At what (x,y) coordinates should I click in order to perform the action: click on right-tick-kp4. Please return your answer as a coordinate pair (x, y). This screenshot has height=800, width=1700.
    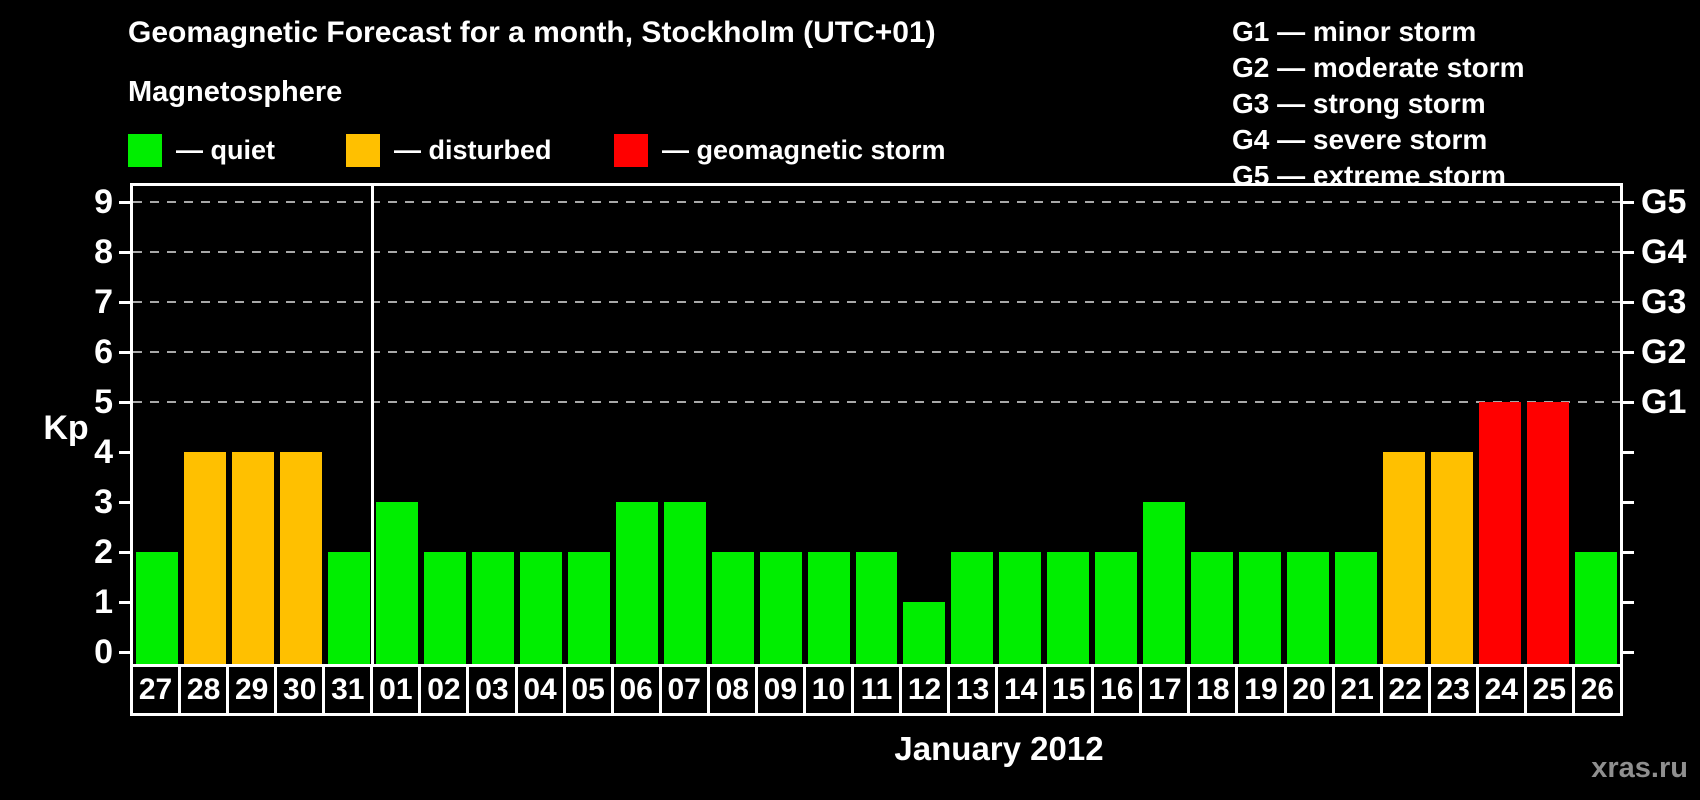
    Looking at the image, I should click on (1627, 452).